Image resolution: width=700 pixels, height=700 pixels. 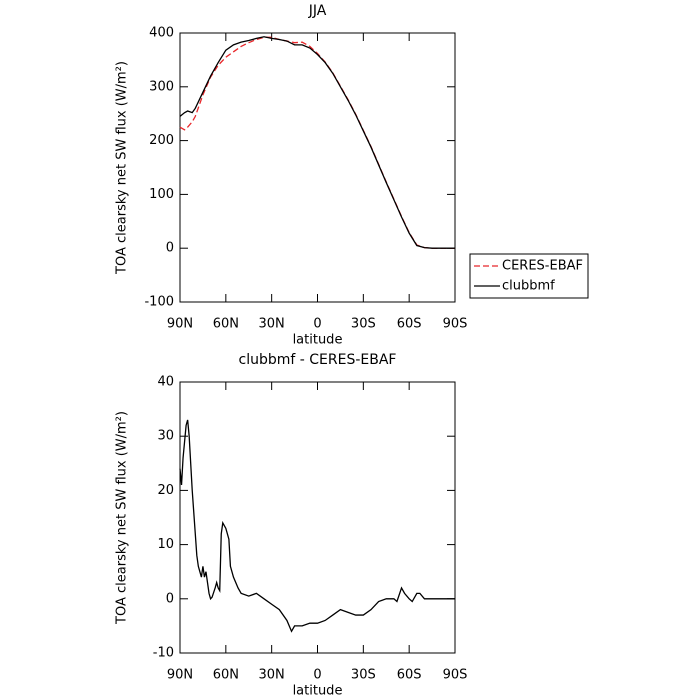 I want to click on y-tick-label: 200, so click(x=161, y=140).